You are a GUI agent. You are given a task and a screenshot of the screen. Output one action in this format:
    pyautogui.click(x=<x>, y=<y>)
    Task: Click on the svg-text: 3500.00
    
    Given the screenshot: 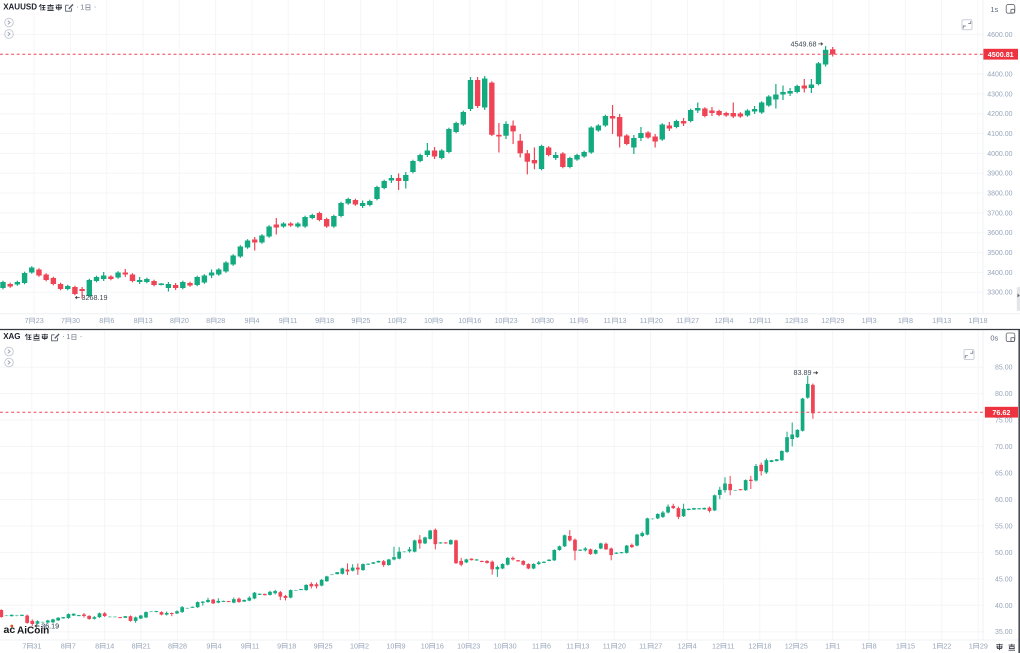 What is the action you would take?
    pyautogui.click(x=999, y=253)
    